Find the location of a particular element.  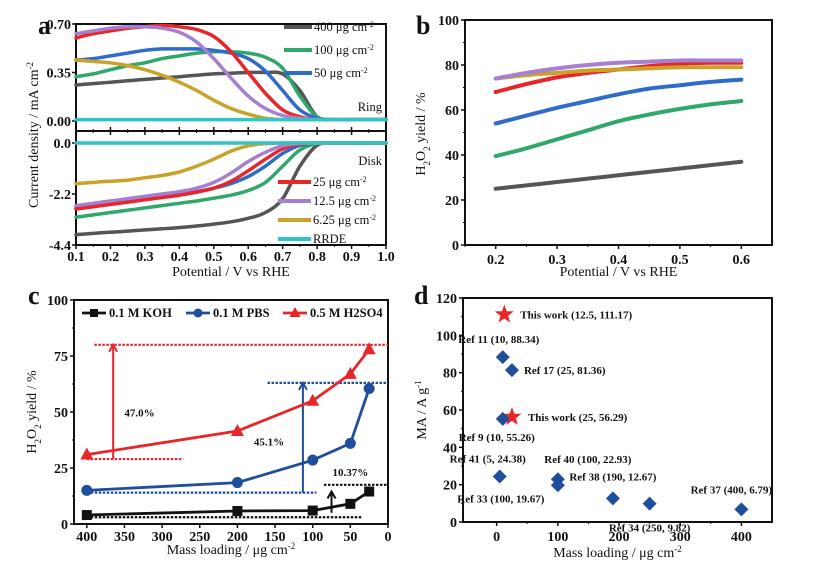

point-label: Ref 33 (100, 19.67) is located at coordinates (500, 499).